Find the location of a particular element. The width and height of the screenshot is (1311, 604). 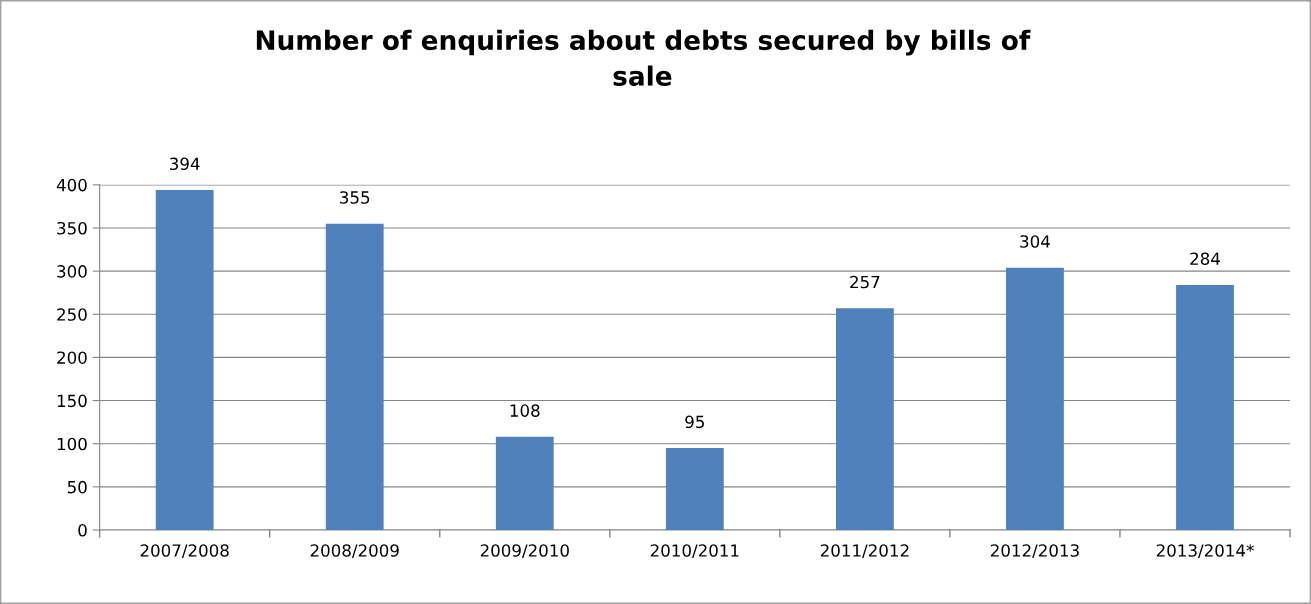

data-label: 284 is located at coordinates (1205, 259).